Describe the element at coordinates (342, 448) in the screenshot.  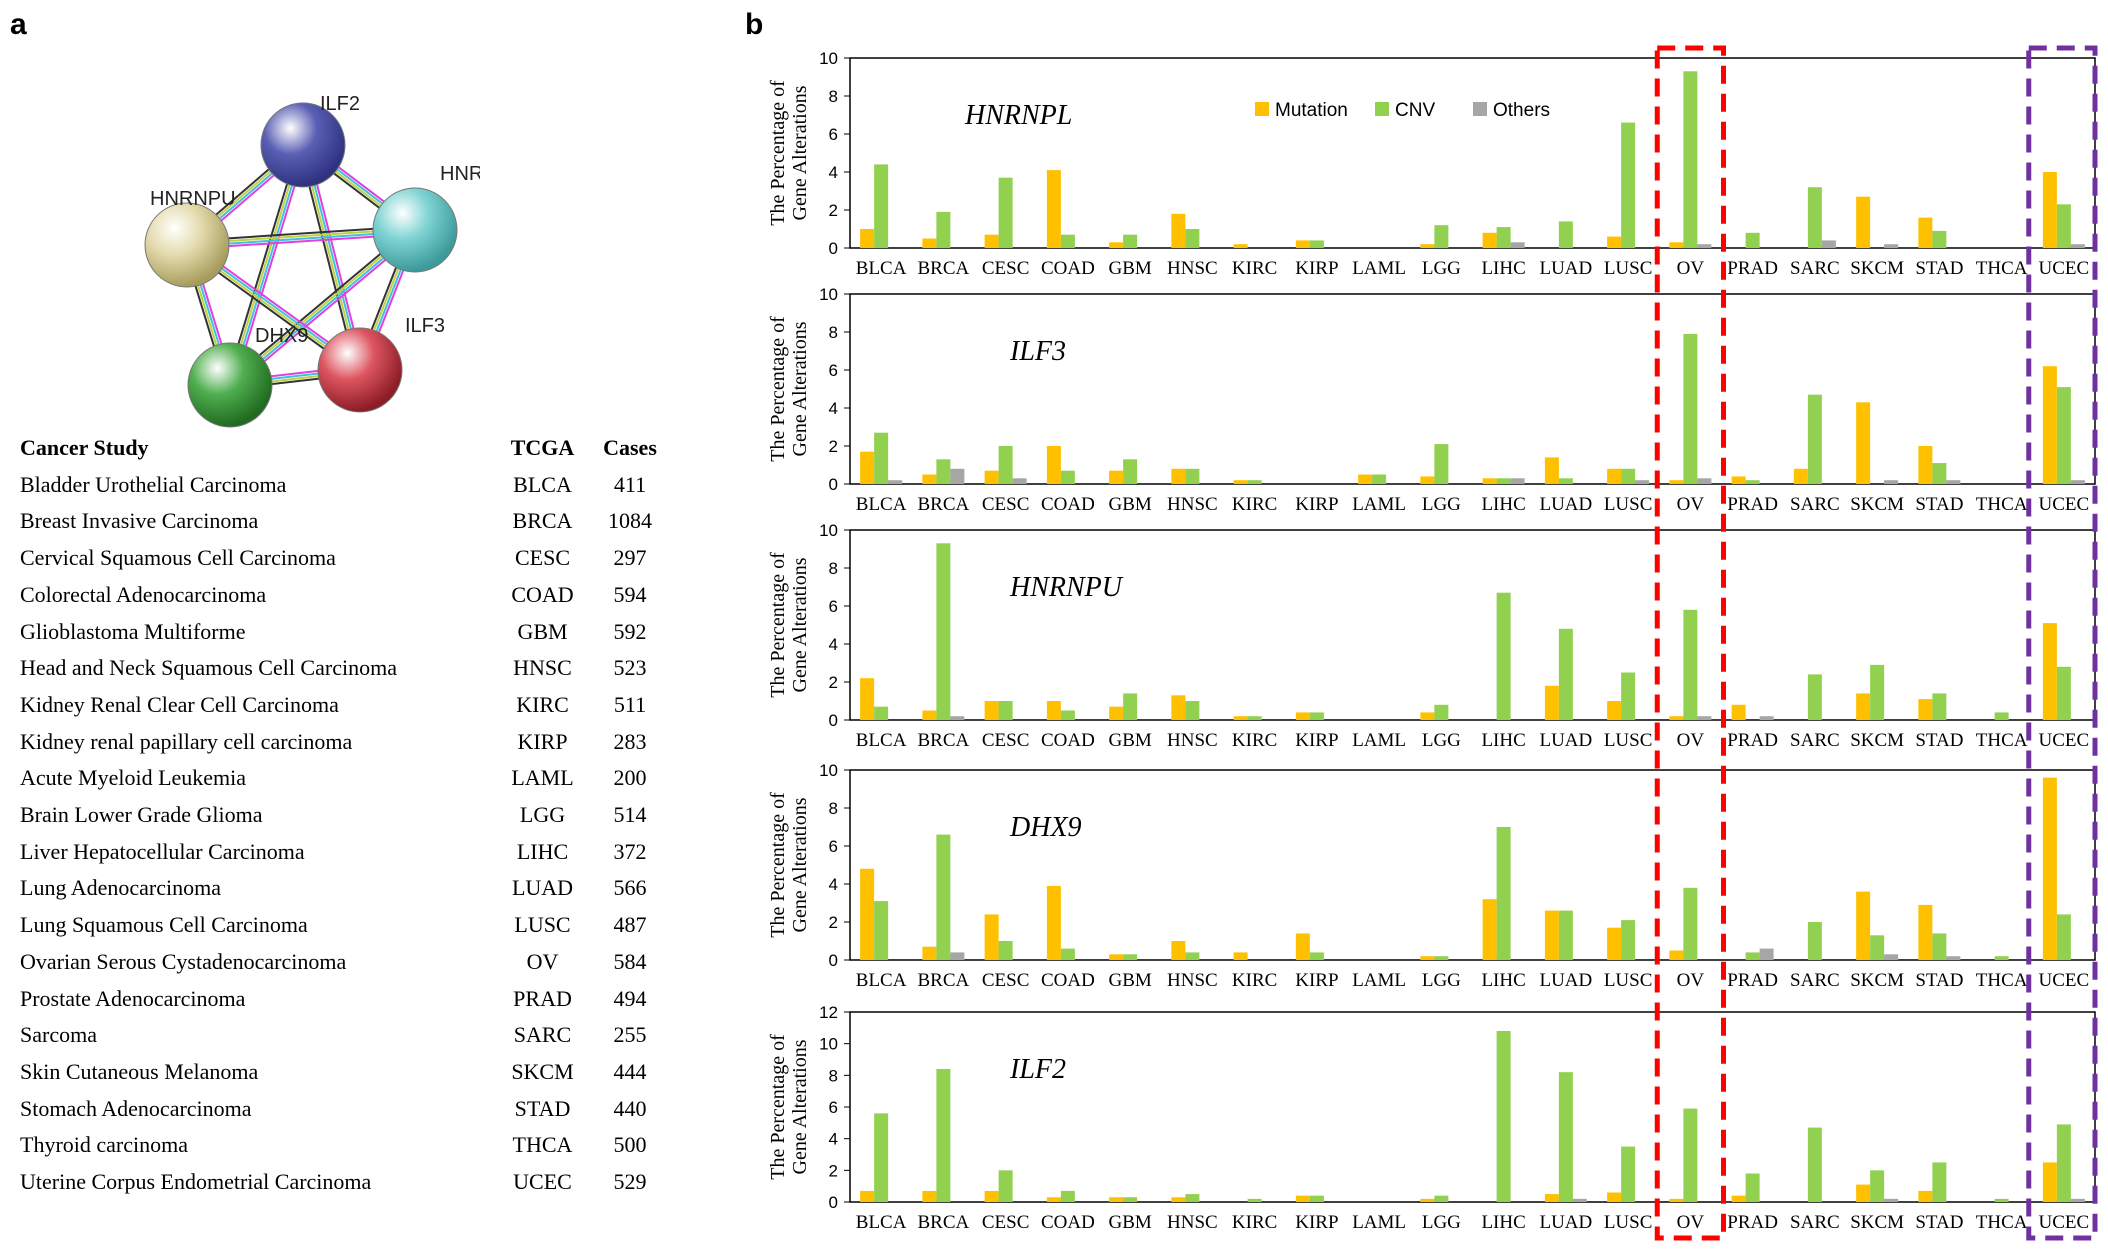
I see `table-header-row: Cancer Study TCGA Cases` at that location.